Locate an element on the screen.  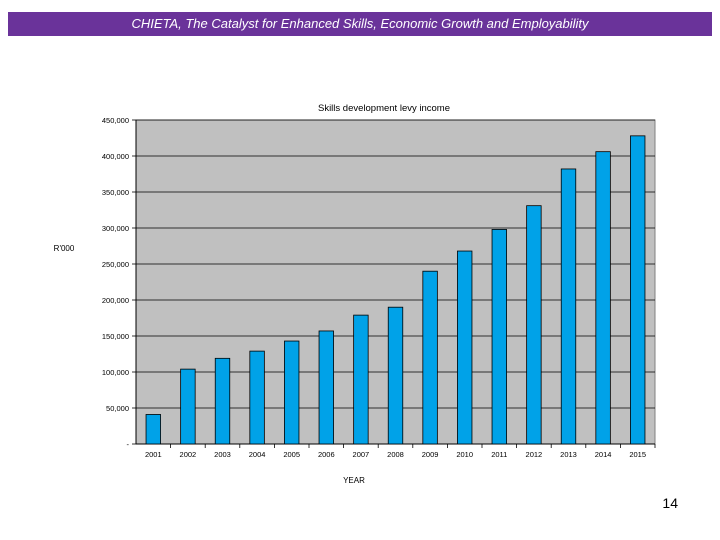
y-tick-label: 400,000 is located at coordinates (115, 156).